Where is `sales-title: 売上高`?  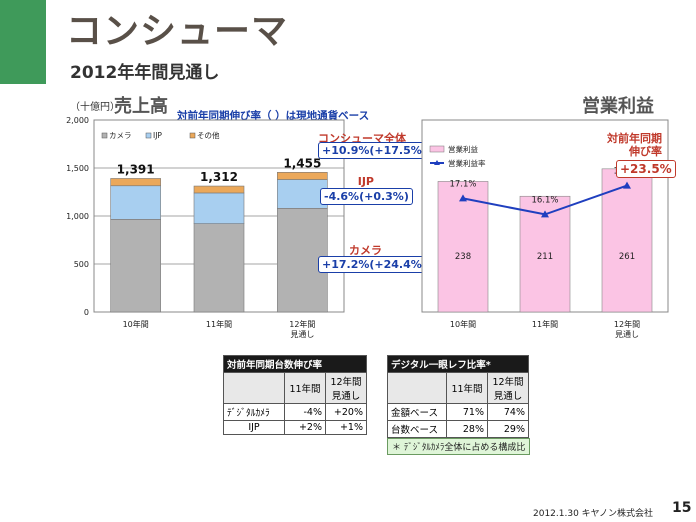
sales-title: 売上高 is located at coordinates (141, 106).